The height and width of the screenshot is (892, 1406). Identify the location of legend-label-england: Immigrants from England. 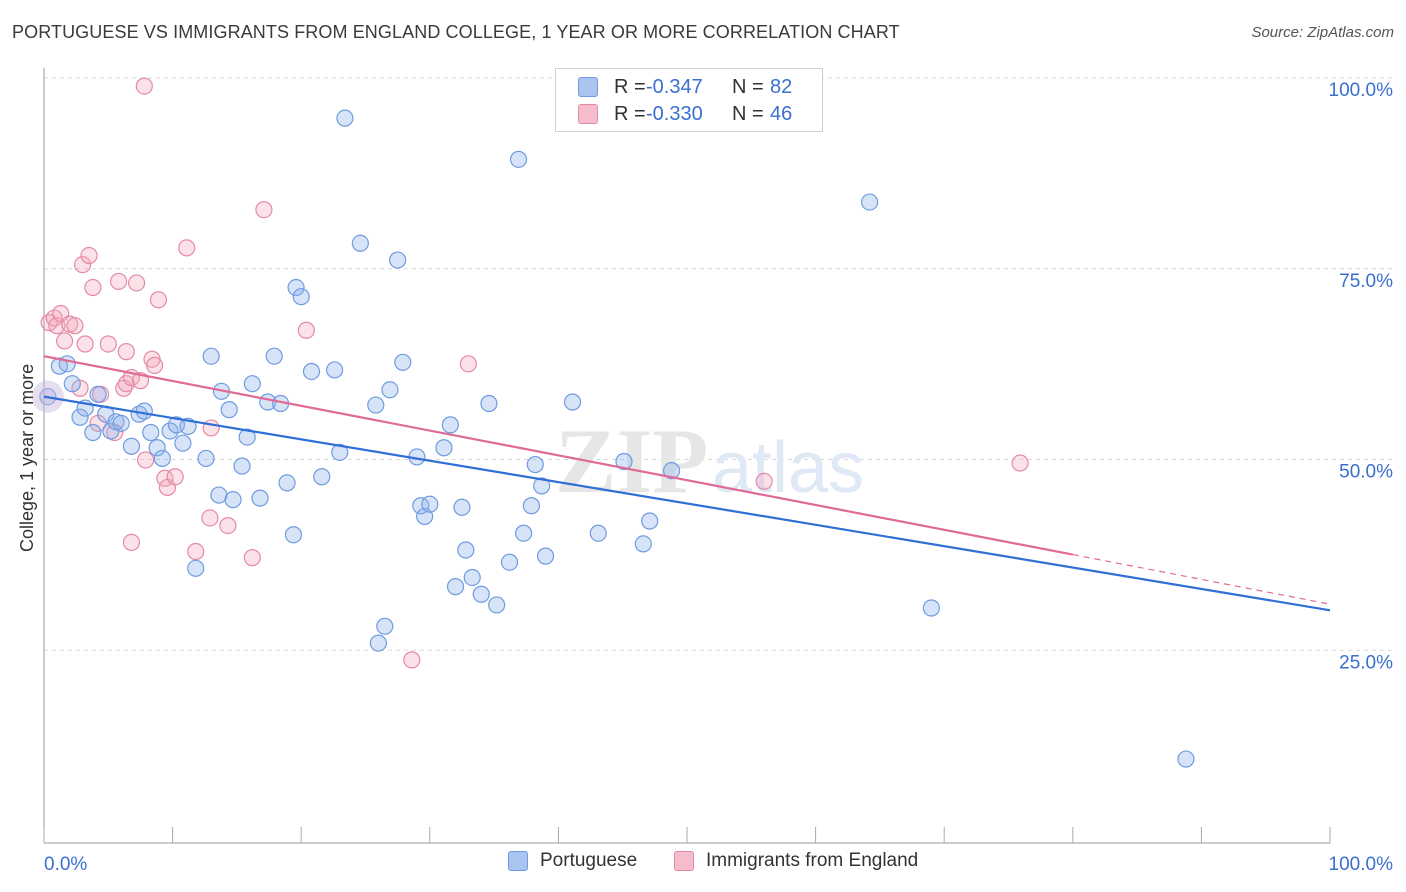
(812, 860).